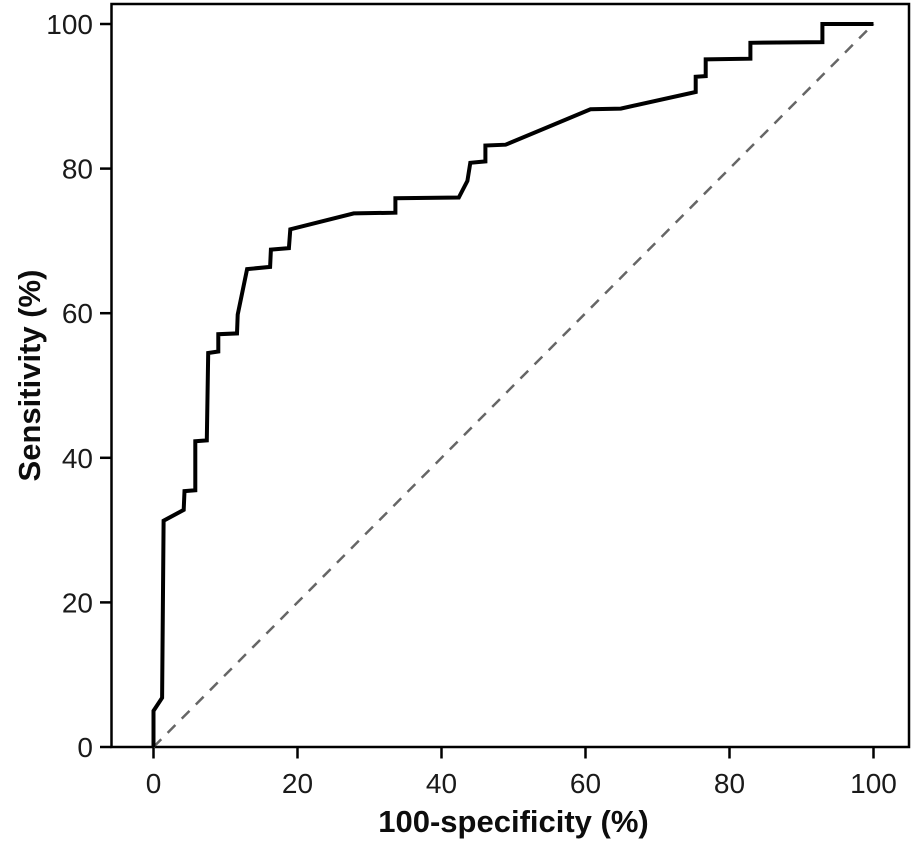 This screenshot has width=917, height=844. Describe the element at coordinates (77, 313) in the screenshot. I see `y-axis-tick-label-60: 60` at that location.